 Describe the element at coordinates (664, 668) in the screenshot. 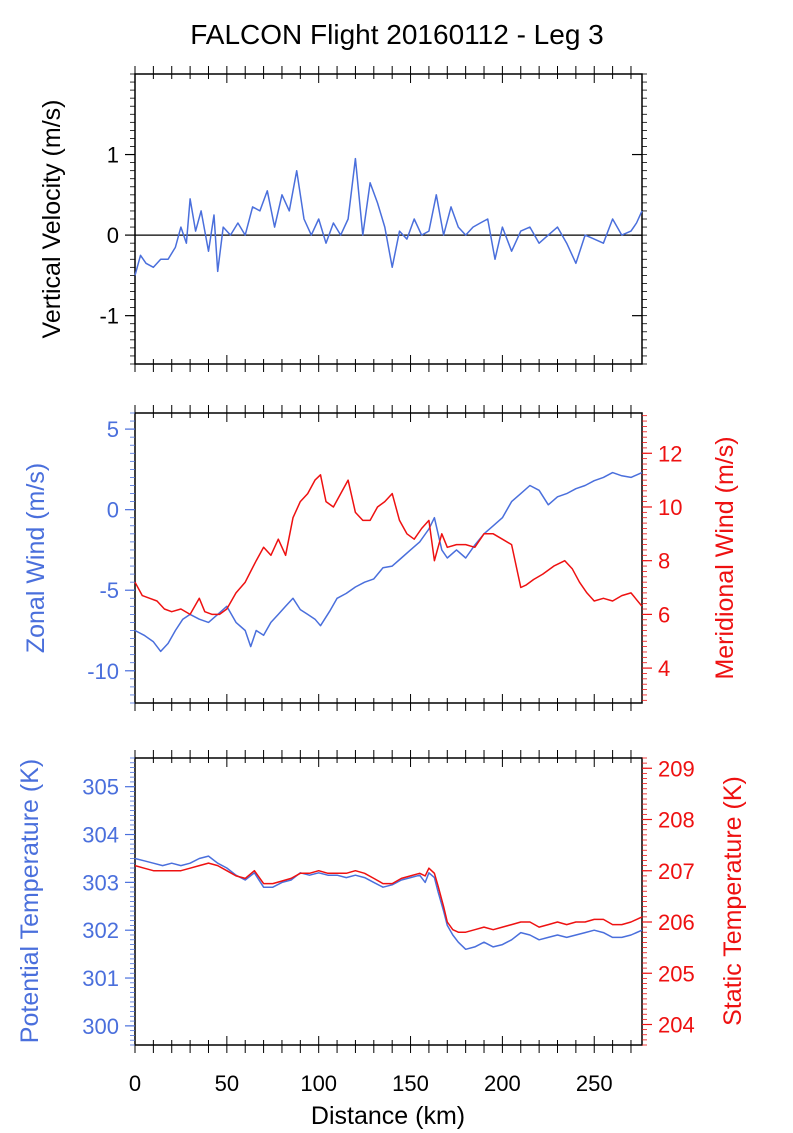

I see `y-tick-label: 4` at that location.